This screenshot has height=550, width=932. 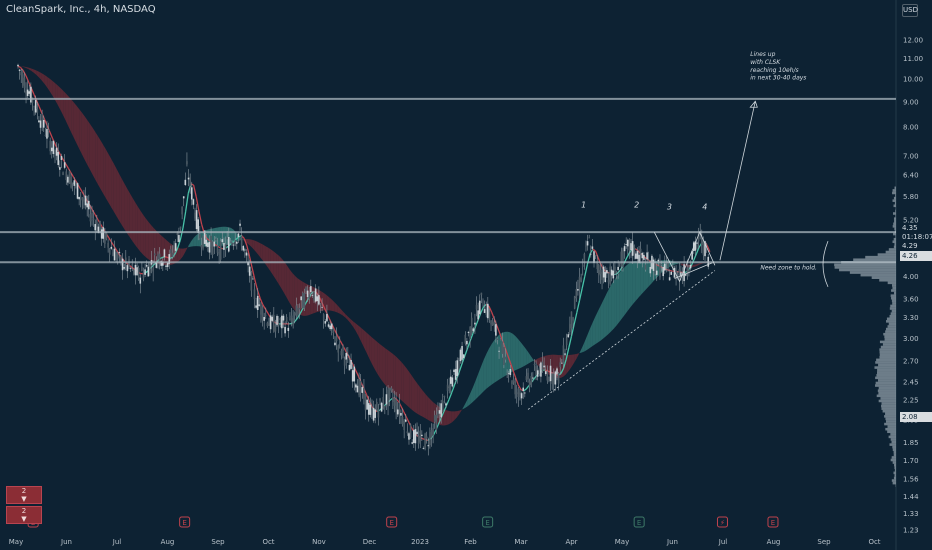 What do you see at coordinates (911, 277) in the screenshot?
I see `y-tick-label: 4.00` at bounding box center [911, 277].